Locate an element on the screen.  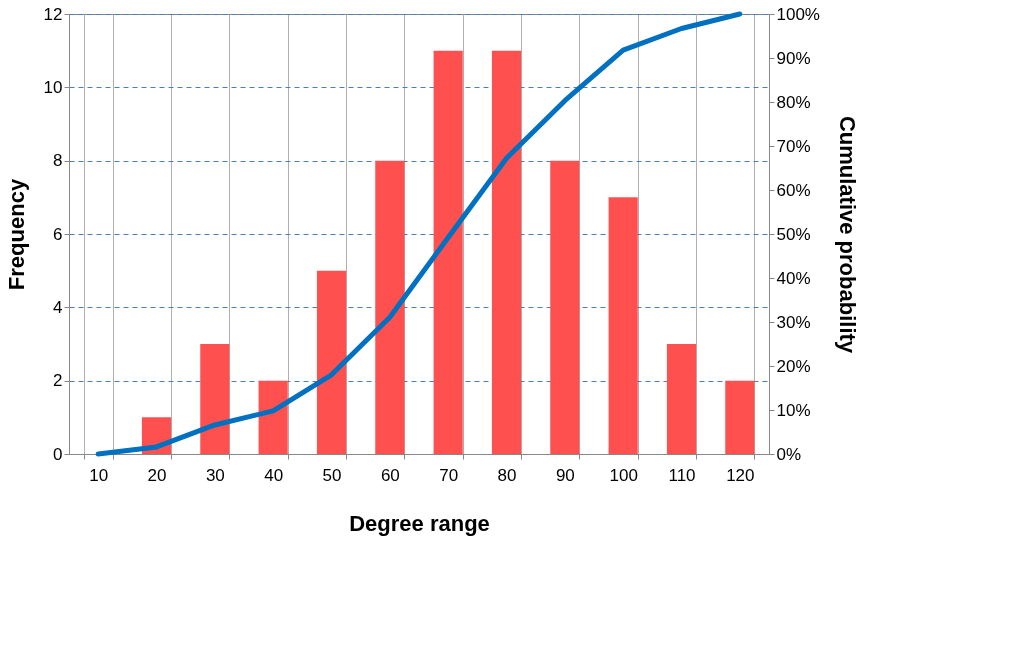
y-tick-label: 0 is located at coordinates (58, 454).